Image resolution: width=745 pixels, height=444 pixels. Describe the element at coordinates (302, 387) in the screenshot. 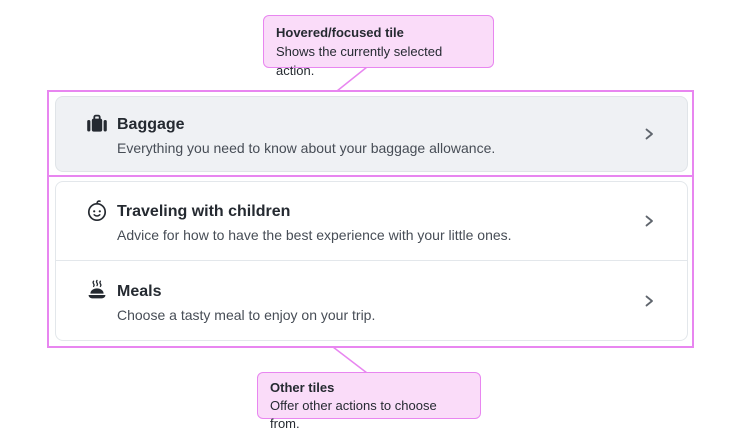

I see `callout-title: Other tiles` at that location.